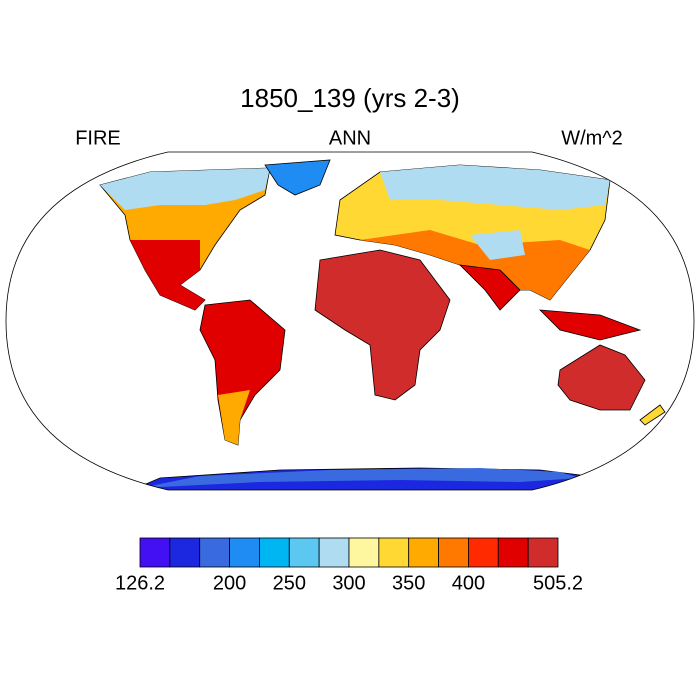 This screenshot has width=700, height=700. I want to click on left-label: FIRE, so click(98, 138).